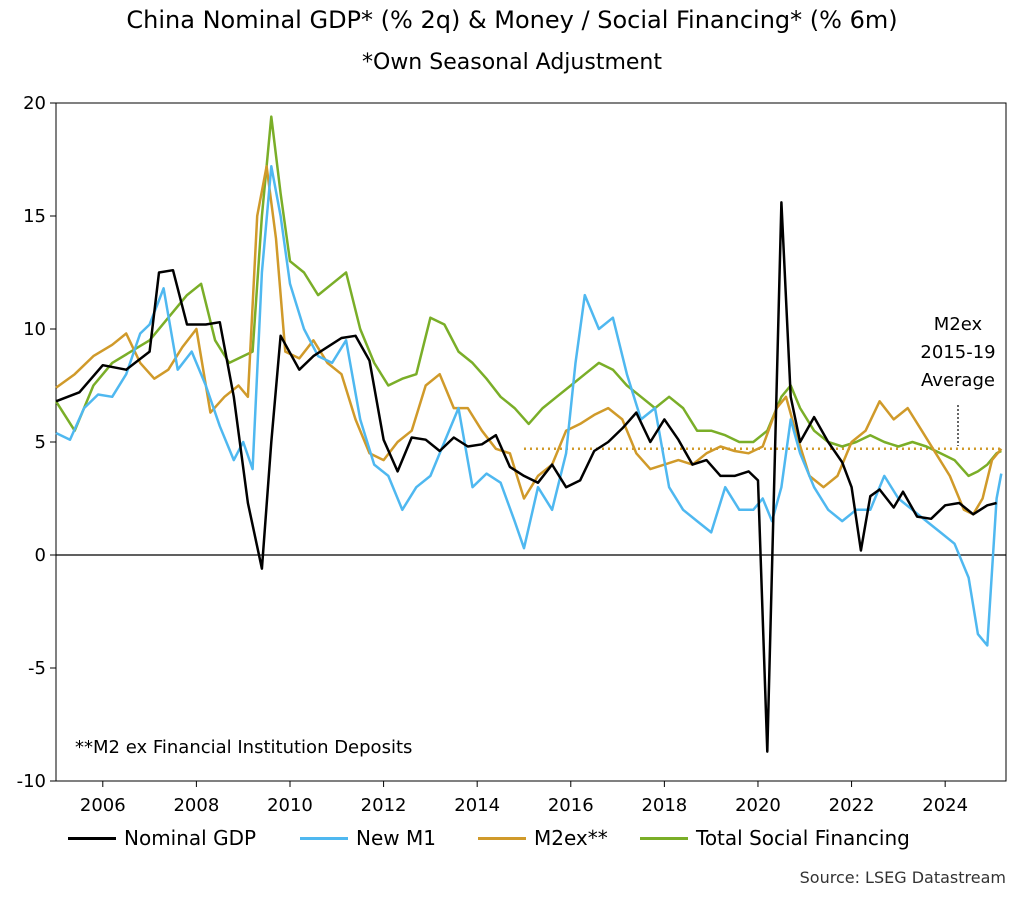 Image resolution: width=1024 pixels, height=897 pixels. What do you see at coordinates (957, 352) in the screenshot?
I see `annotation-line-2: 2015-19` at bounding box center [957, 352].